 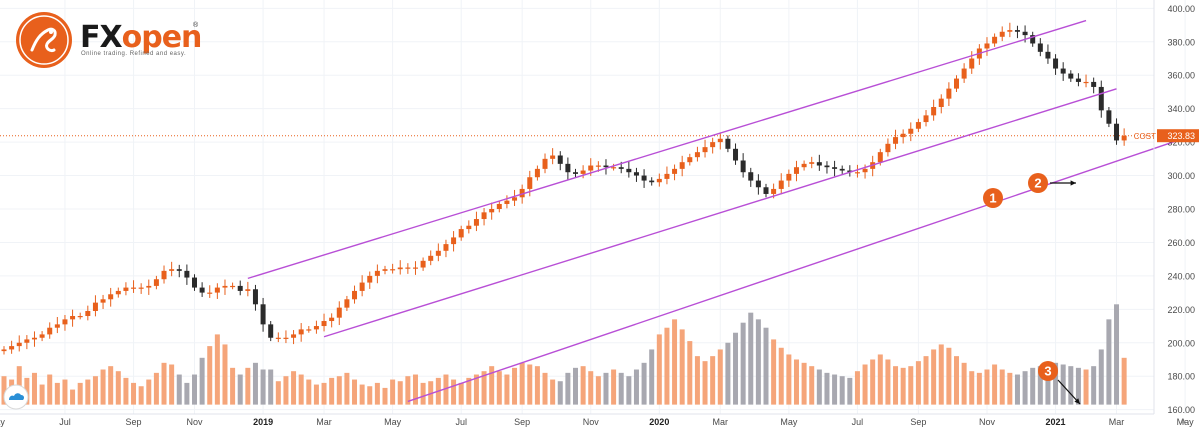 What do you see at coordinates (1037, 183) in the screenshot?
I see `marker-label: 2` at bounding box center [1037, 183].